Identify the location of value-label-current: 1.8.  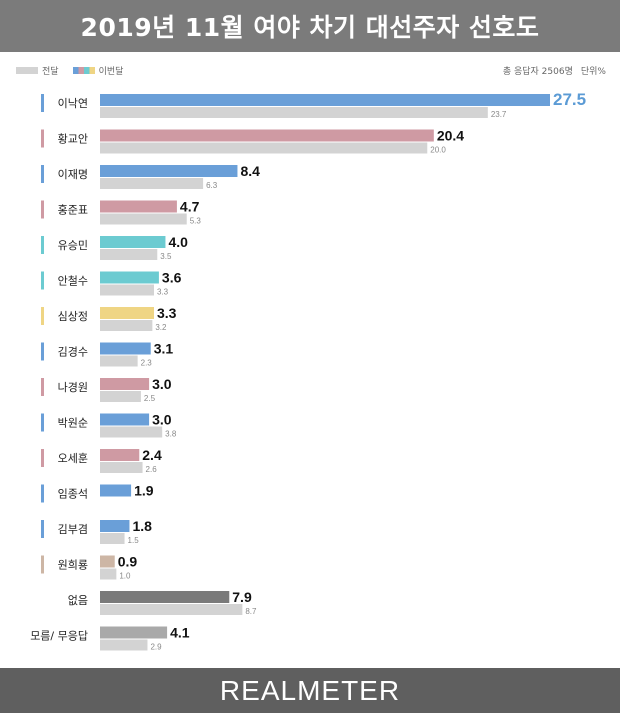
(142, 526).